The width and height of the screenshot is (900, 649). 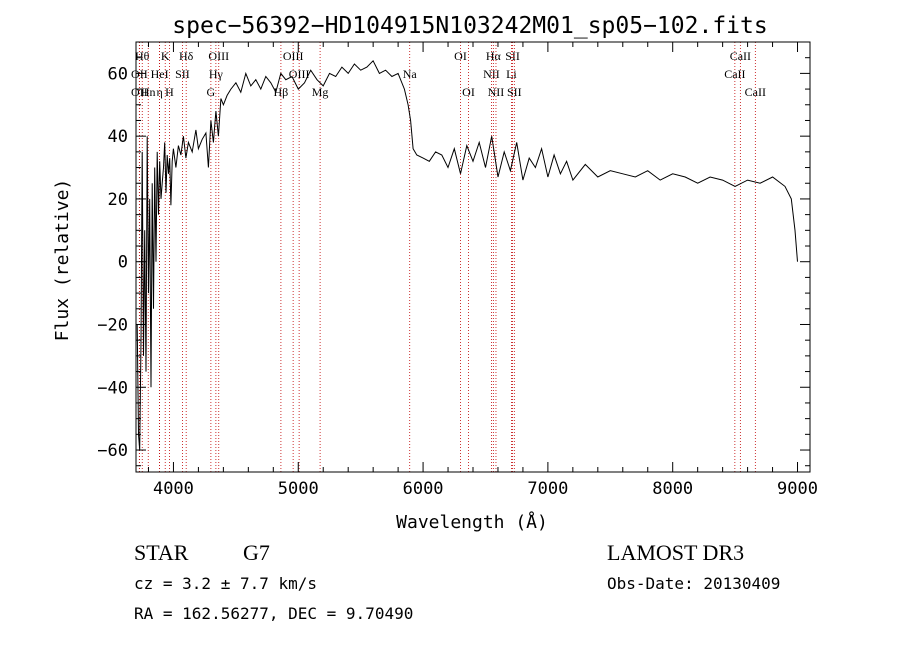 What do you see at coordinates (755, 92) in the screenshot?
I see `marker-label-28: CaII` at bounding box center [755, 92].